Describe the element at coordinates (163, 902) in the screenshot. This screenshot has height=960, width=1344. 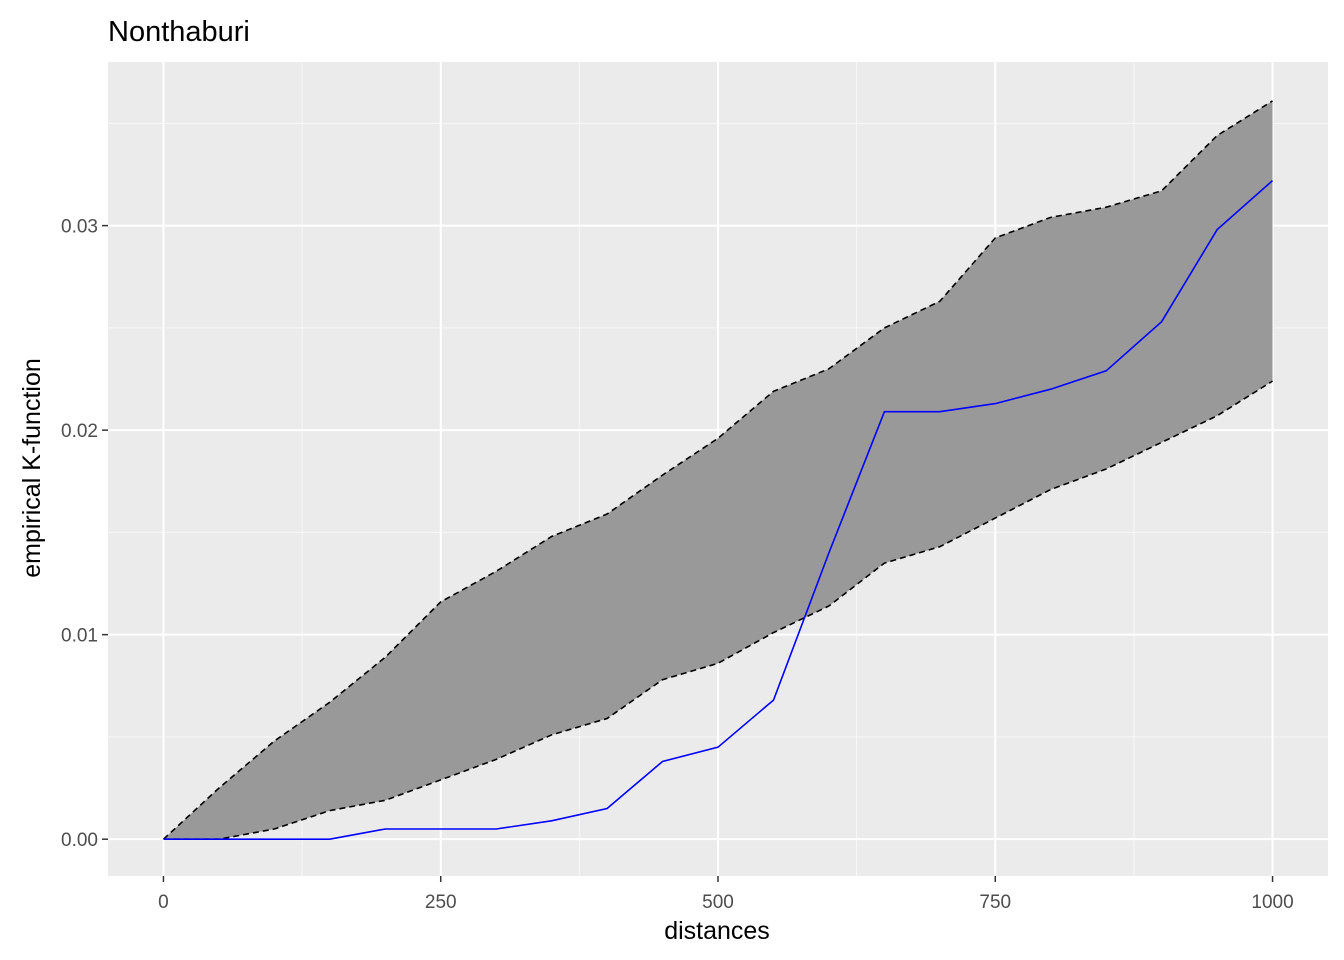
I see `x-tick-label: 0` at that location.